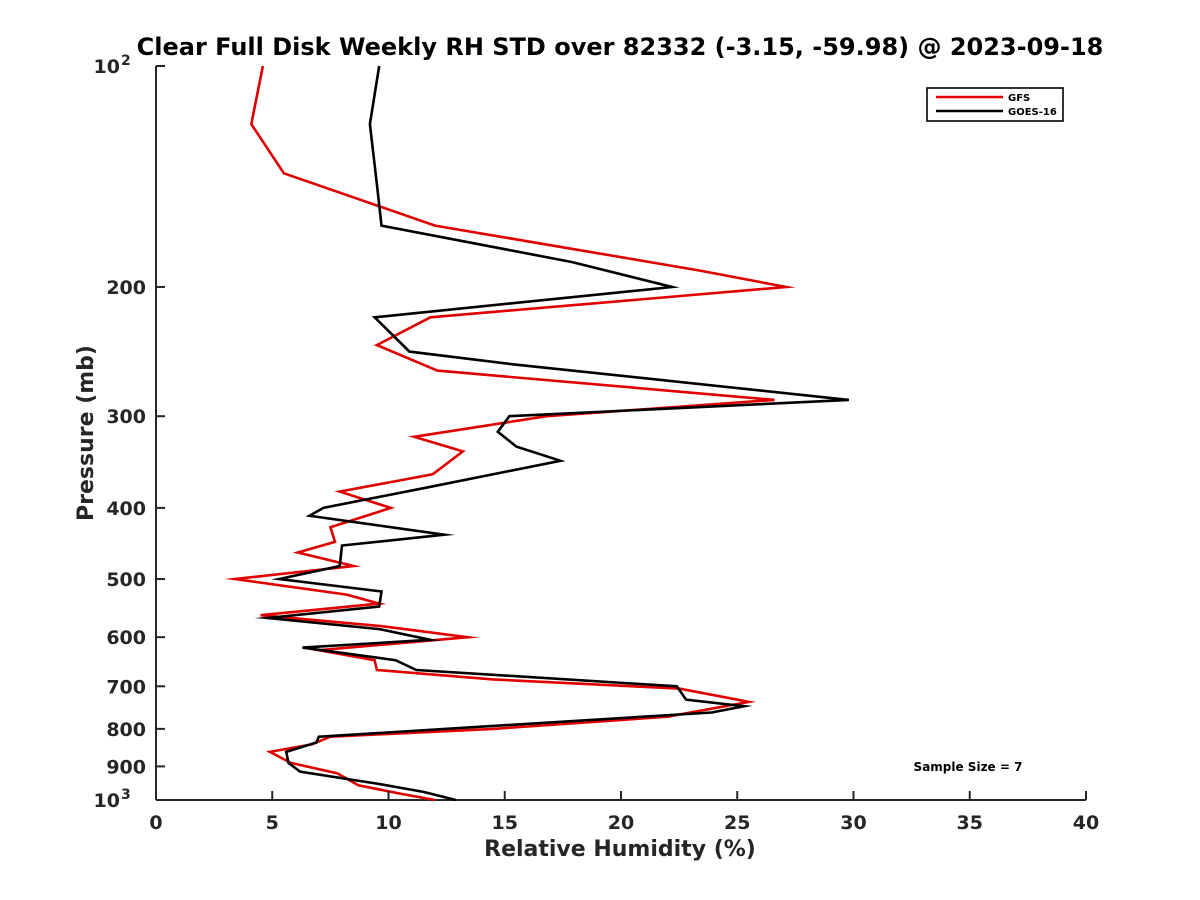 Image resolution: width=1200 pixels, height=900 pixels. What do you see at coordinates (126, 687) in the screenshot?
I see `y-tick-label: 700` at bounding box center [126, 687].